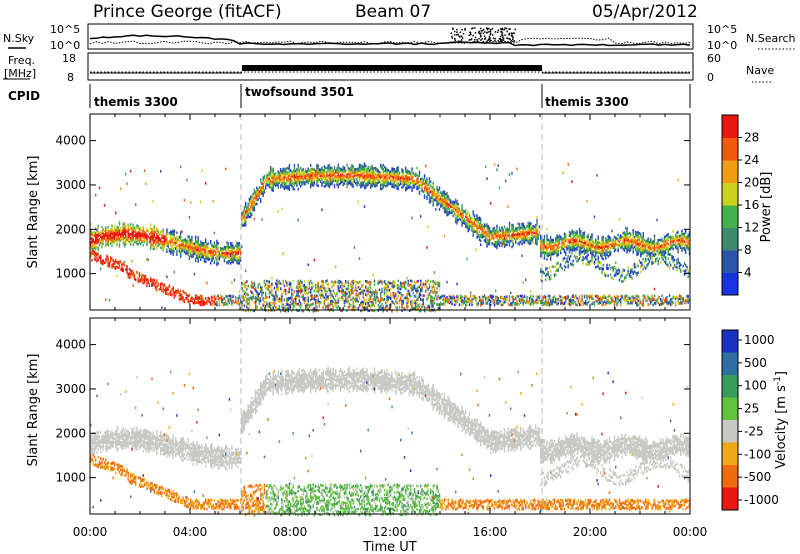 This screenshot has height=554, width=800. What do you see at coordinates (751, 160) in the screenshot?
I see `power-colorbar-tick-5: 24` at bounding box center [751, 160].